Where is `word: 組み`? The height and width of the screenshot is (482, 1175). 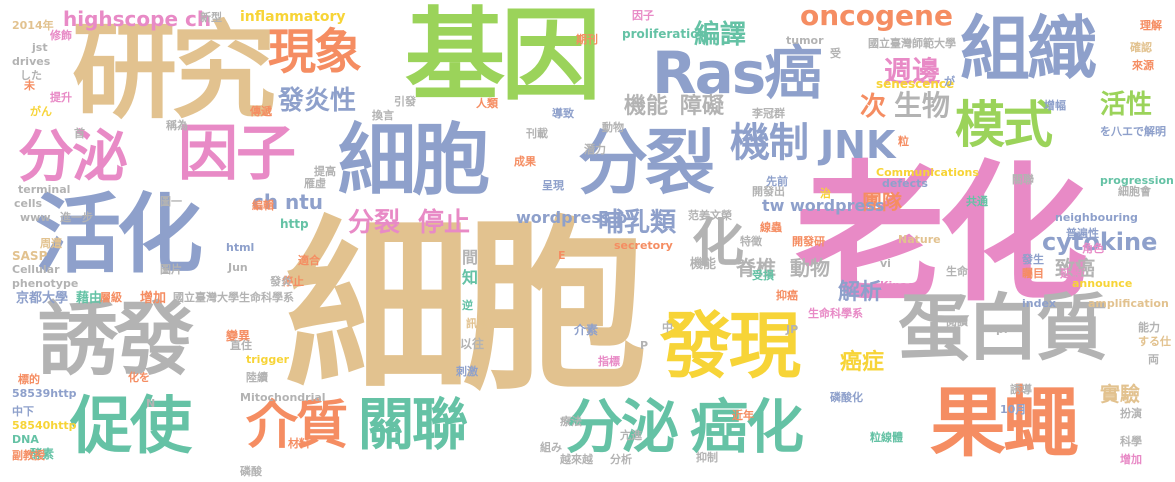
word: 組み is located at coordinates (551, 447).